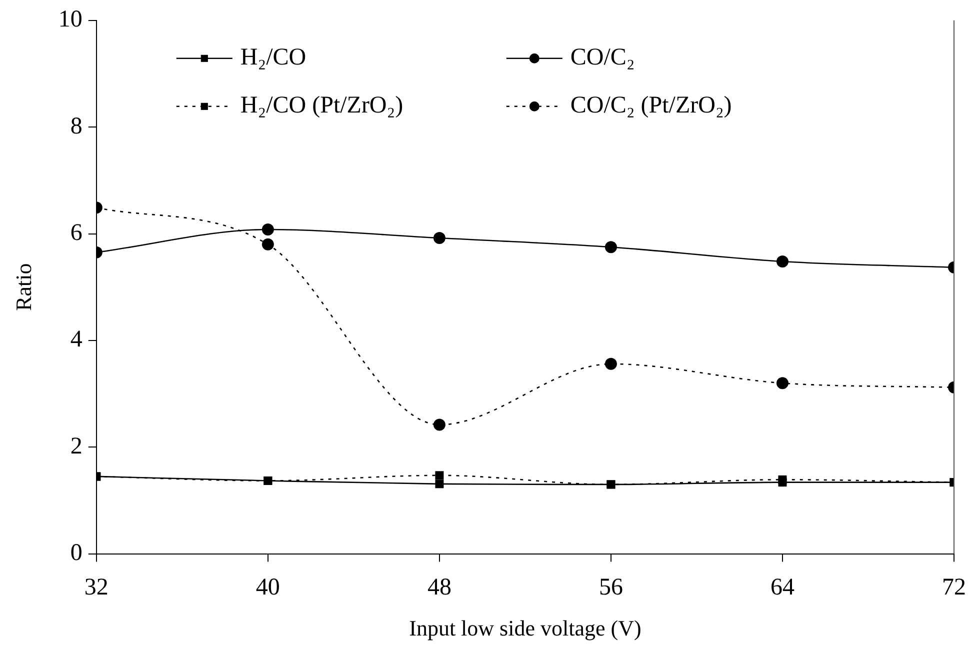 The image size is (978, 655). I want to click on legend-label: CO/C₂, so click(602, 57).